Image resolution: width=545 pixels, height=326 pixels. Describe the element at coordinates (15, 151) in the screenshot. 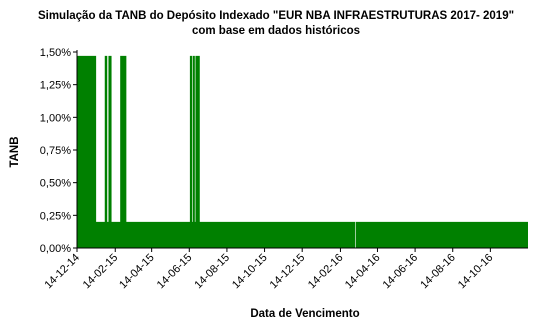

I see `y-axis-label: TANB` at that location.